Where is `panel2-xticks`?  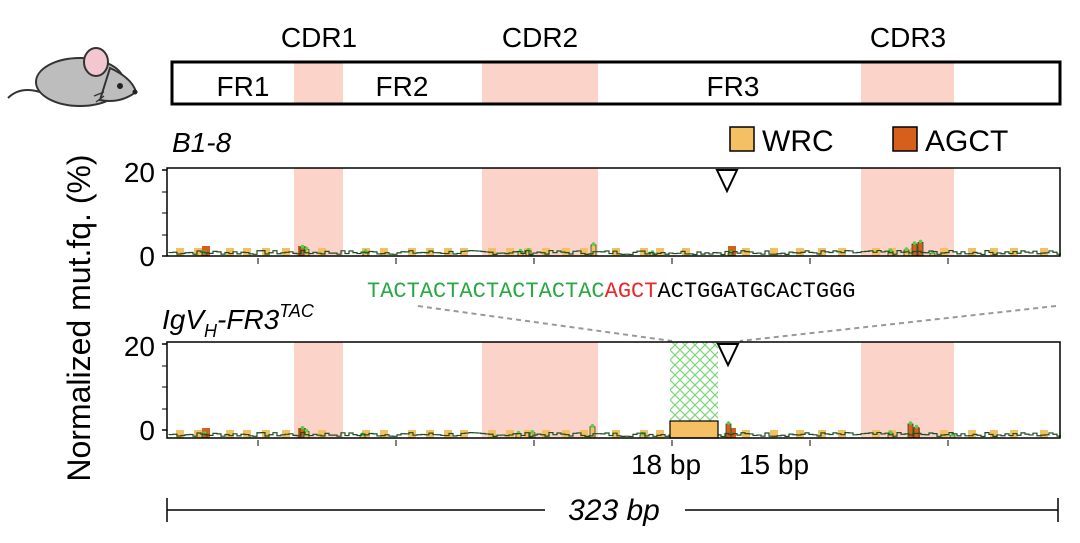
panel2-xticks is located at coordinates (603, 443).